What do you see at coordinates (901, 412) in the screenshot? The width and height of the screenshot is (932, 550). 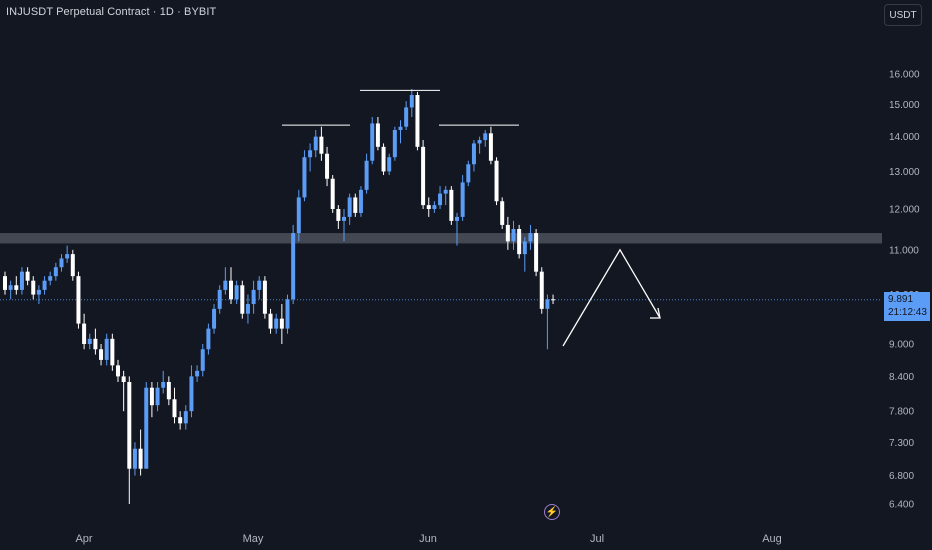 I see `price-tick-label: 7.800` at bounding box center [901, 412].